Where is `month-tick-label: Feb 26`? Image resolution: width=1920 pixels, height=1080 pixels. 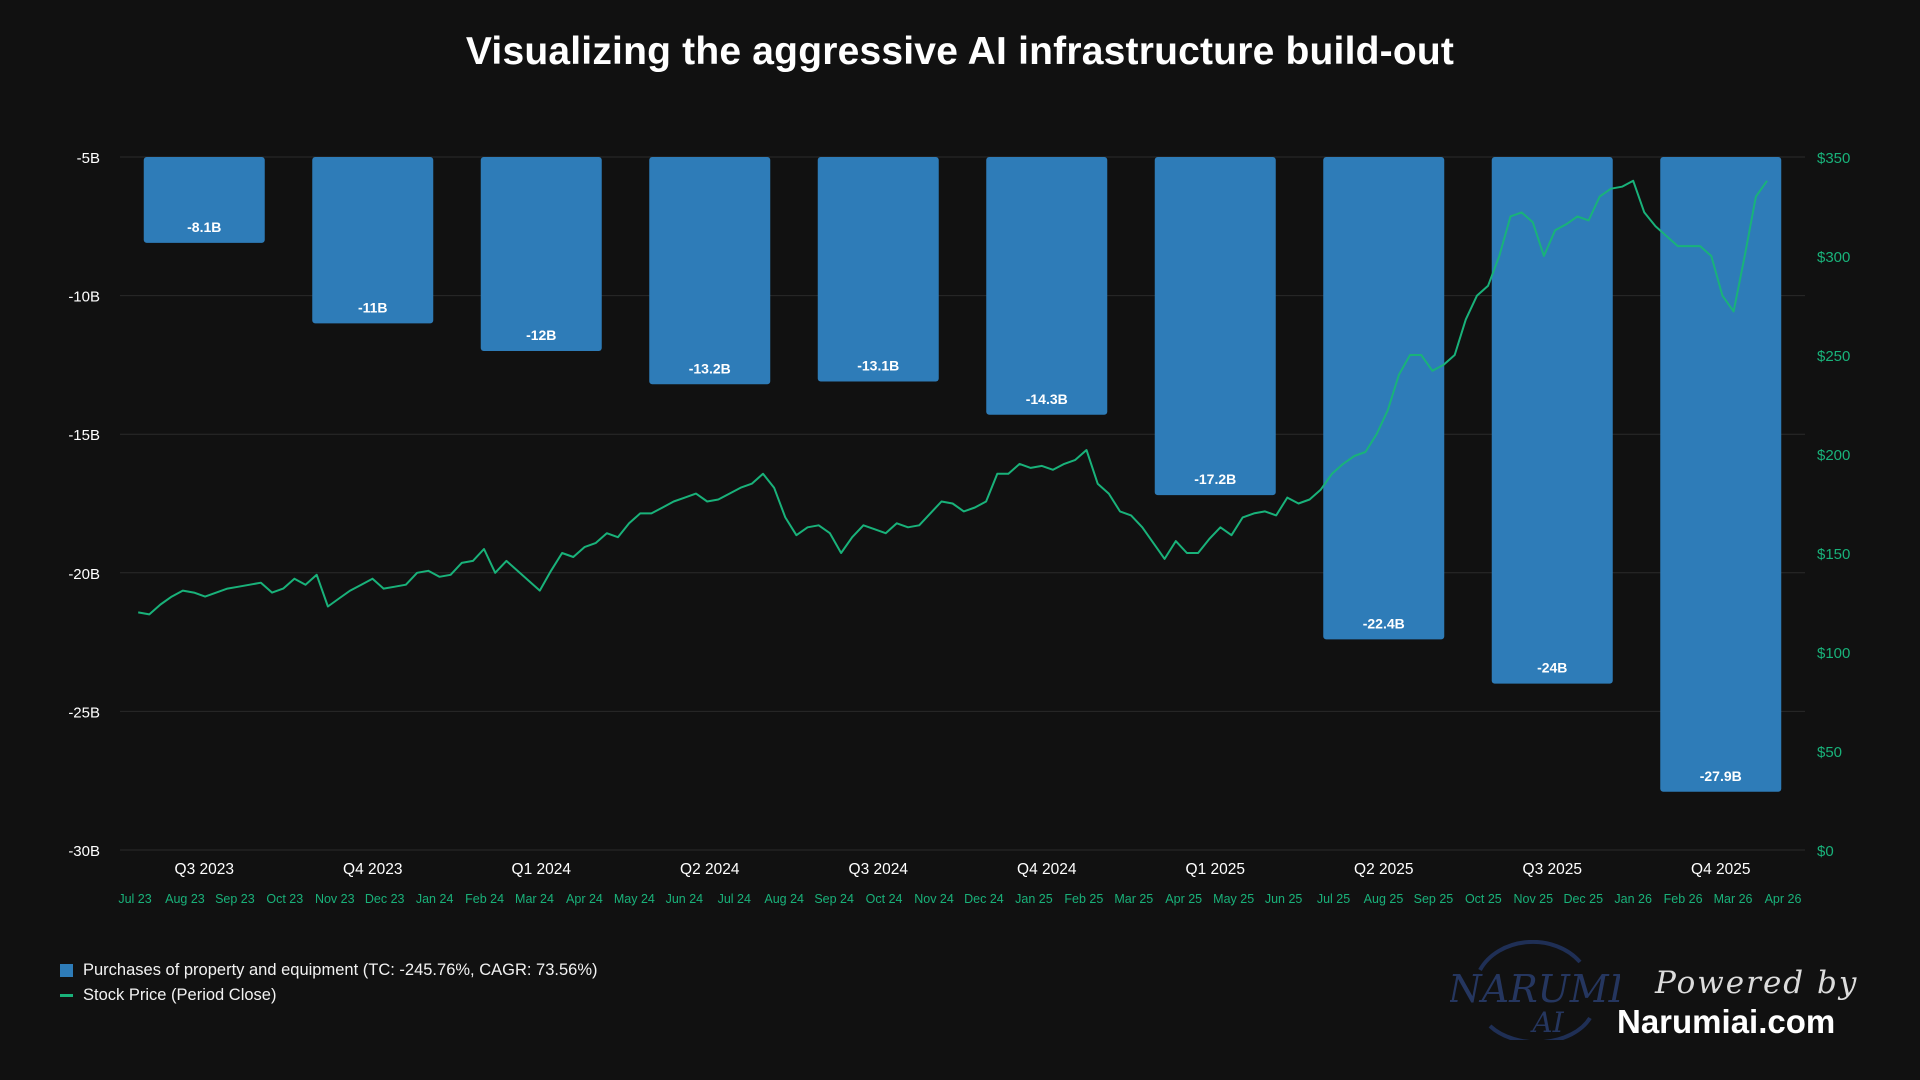
month-tick-label: Feb 26 is located at coordinates (1683, 899).